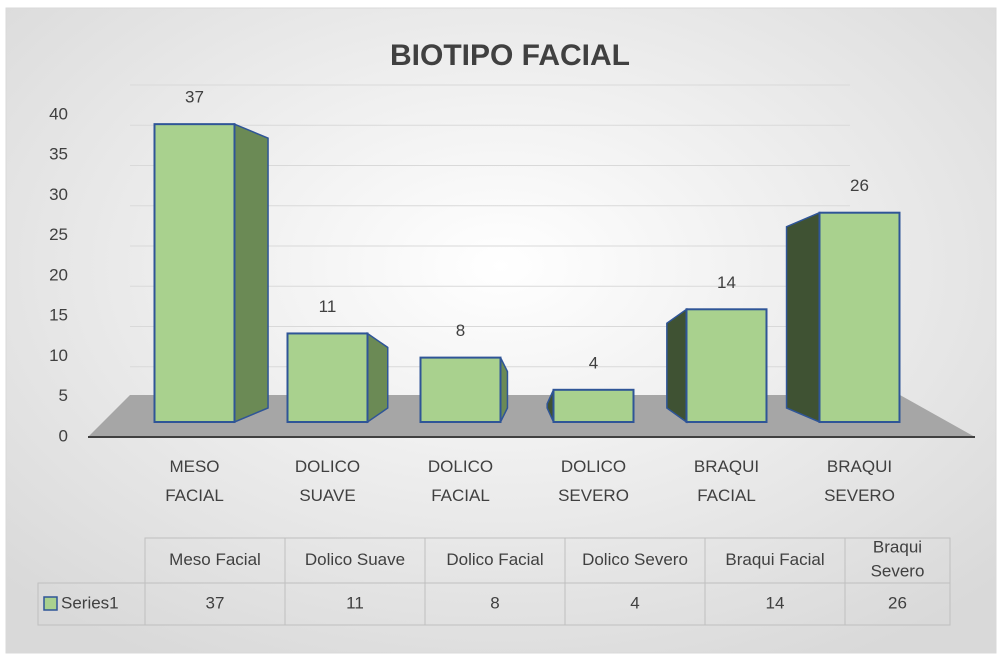 The width and height of the screenshot is (1002, 658). I want to click on x-tick-label: DOLICO FACIAL, so click(460, 481).